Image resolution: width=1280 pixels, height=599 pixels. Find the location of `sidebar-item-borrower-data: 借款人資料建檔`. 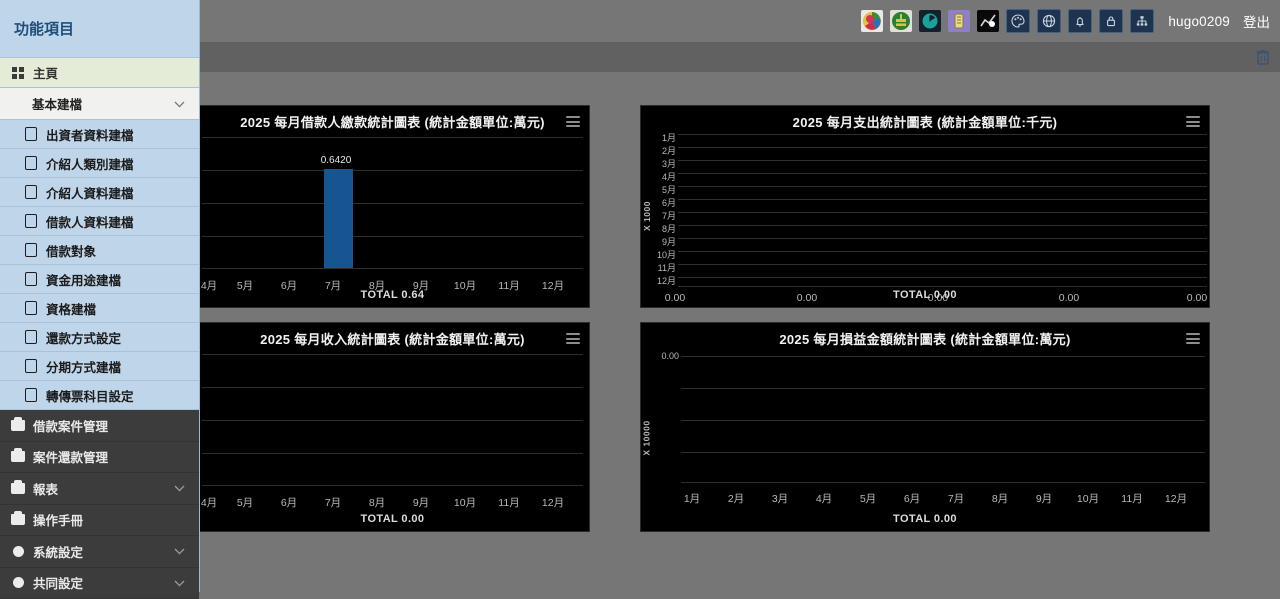

sidebar-item-borrower-data: 借款人資料建檔 is located at coordinates (99, 221).